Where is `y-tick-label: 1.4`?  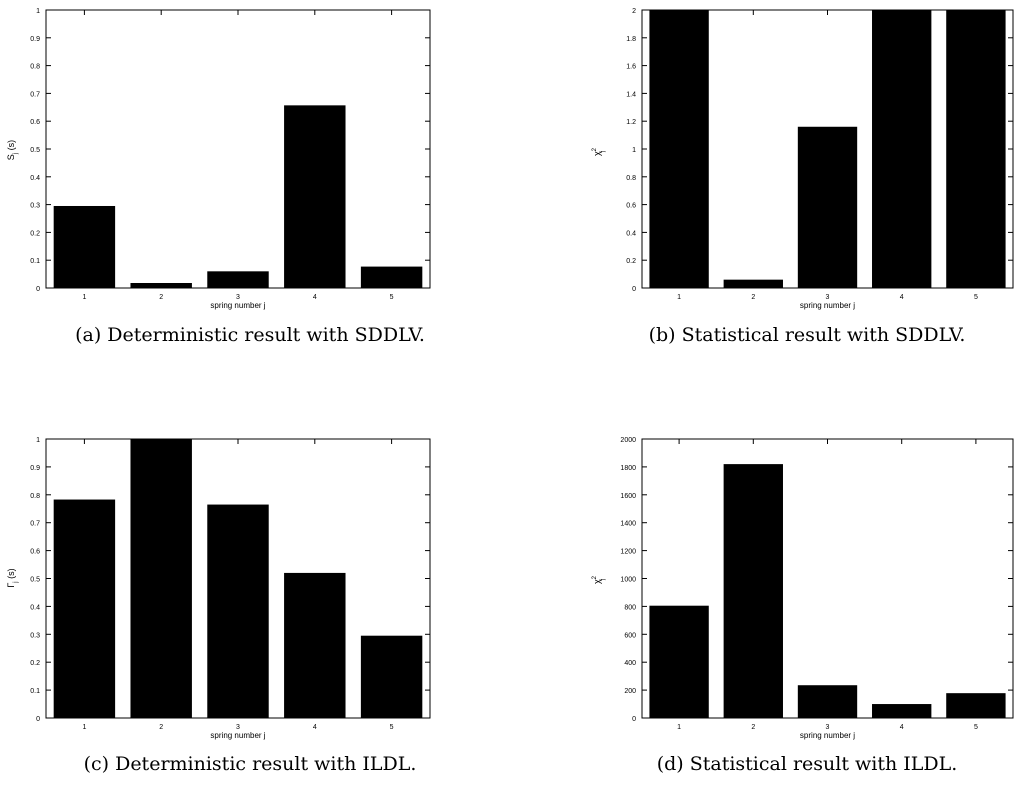 y-tick-label: 1.4 is located at coordinates (631, 94).